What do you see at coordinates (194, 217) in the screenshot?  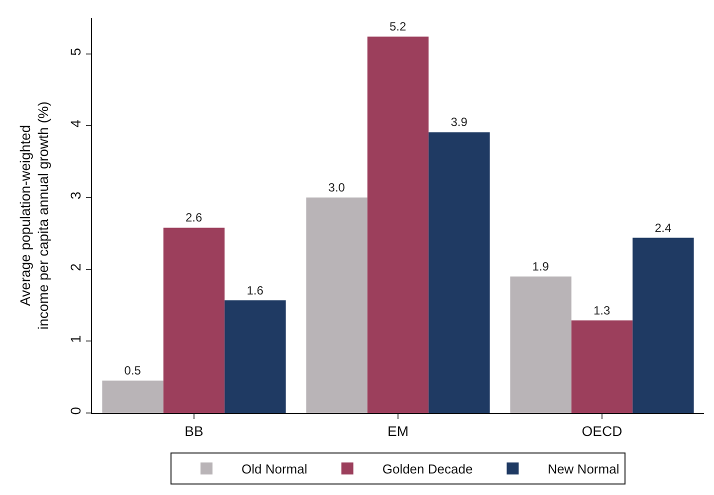 I see `data-label: 2.6` at bounding box center [194, 217].